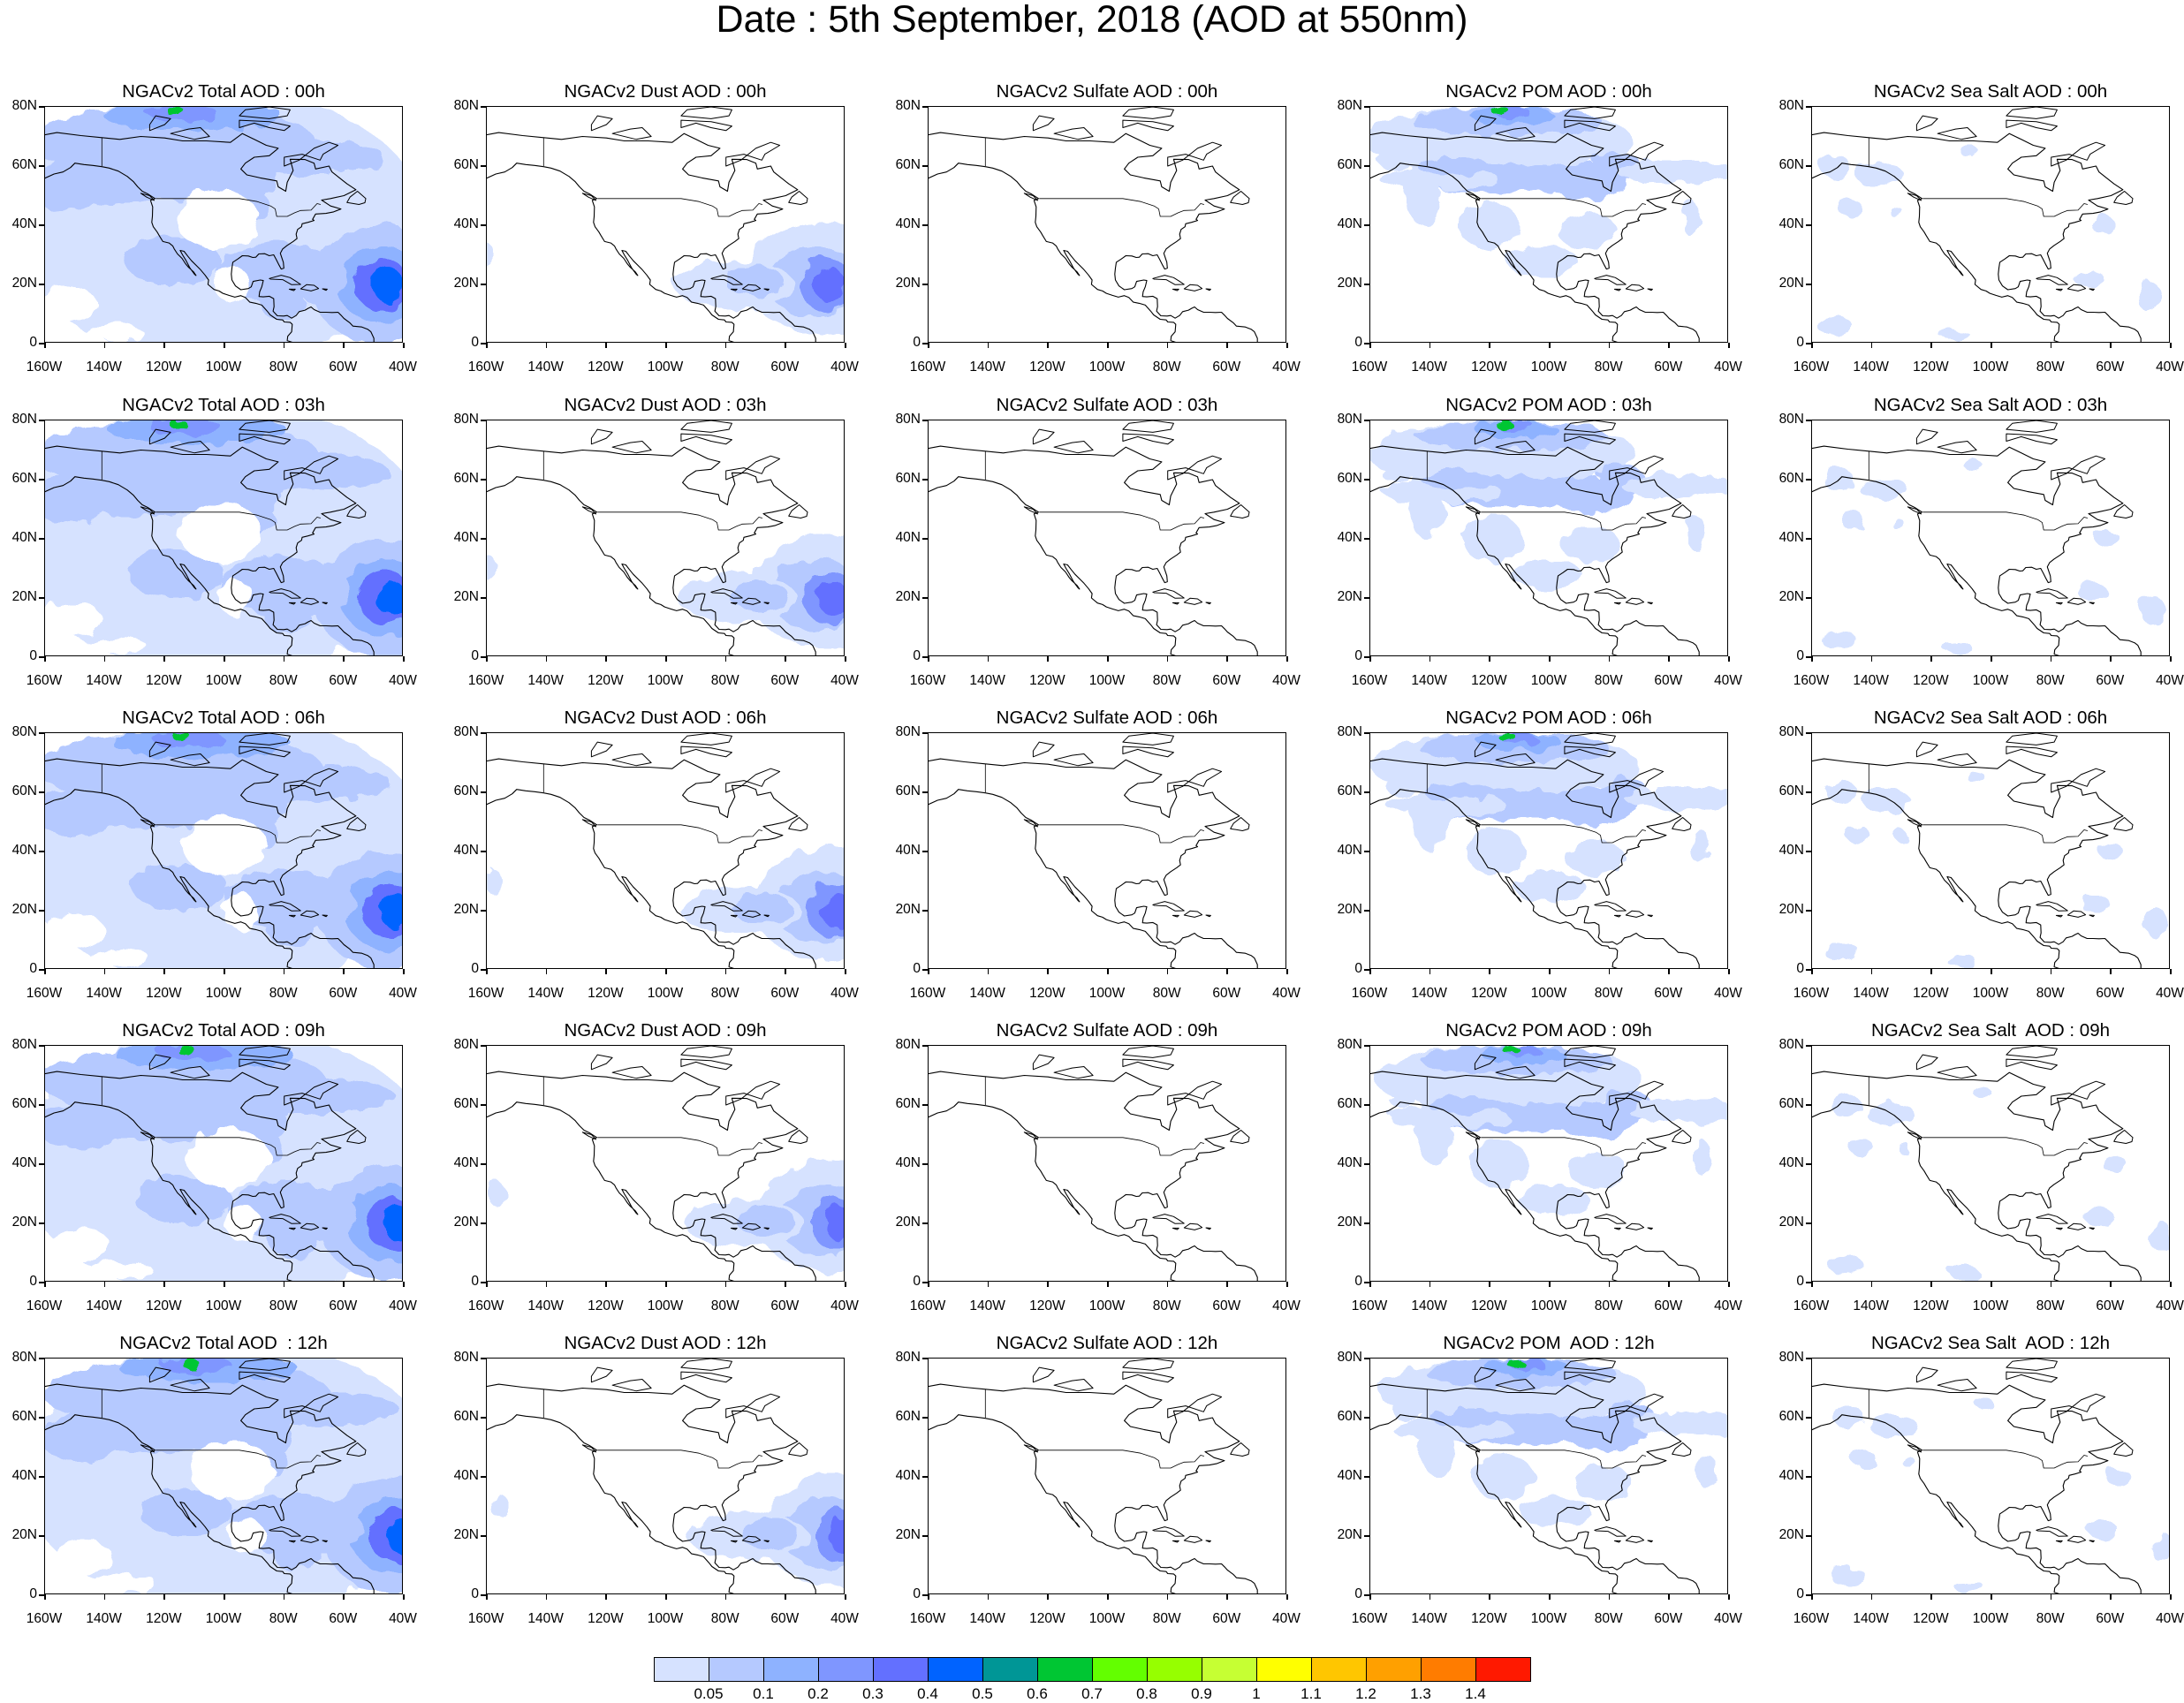 This screenshot has width=2184, height=1703. Describe the element at coordinates (44, 1305) in the screenshot. I see `longitude-label: 160W` at that location.